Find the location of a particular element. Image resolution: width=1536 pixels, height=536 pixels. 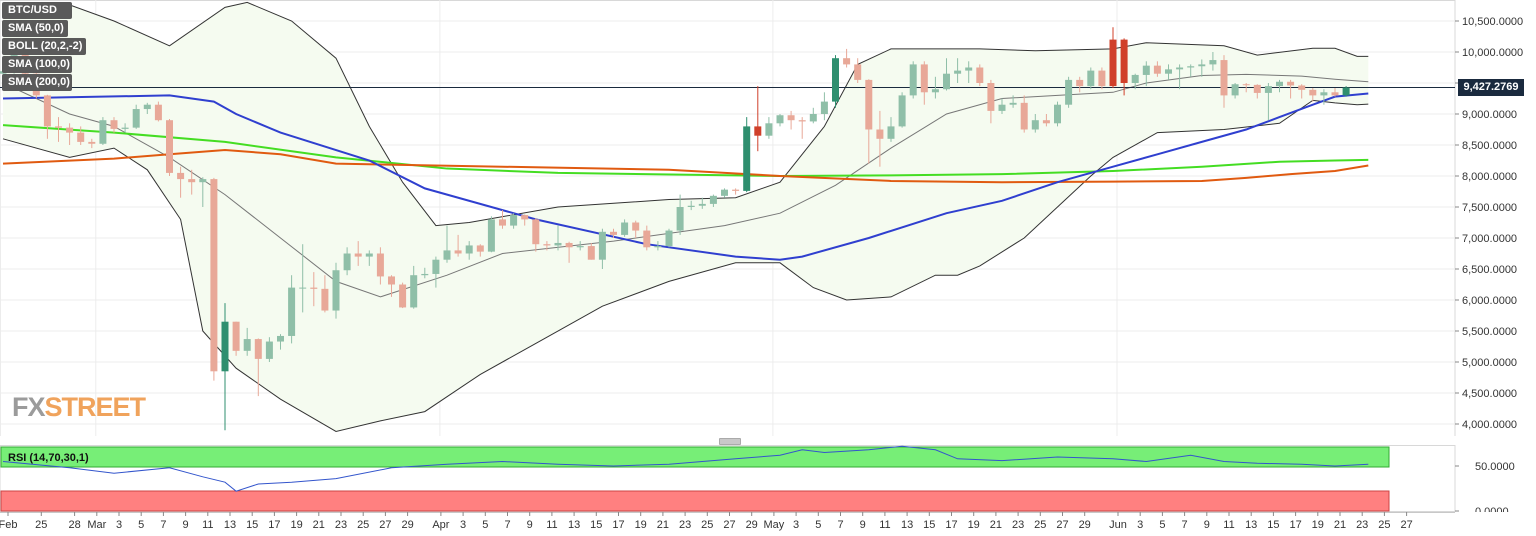

y-tick-label: 10,500.0000 is located at coordinates (1492, 22).